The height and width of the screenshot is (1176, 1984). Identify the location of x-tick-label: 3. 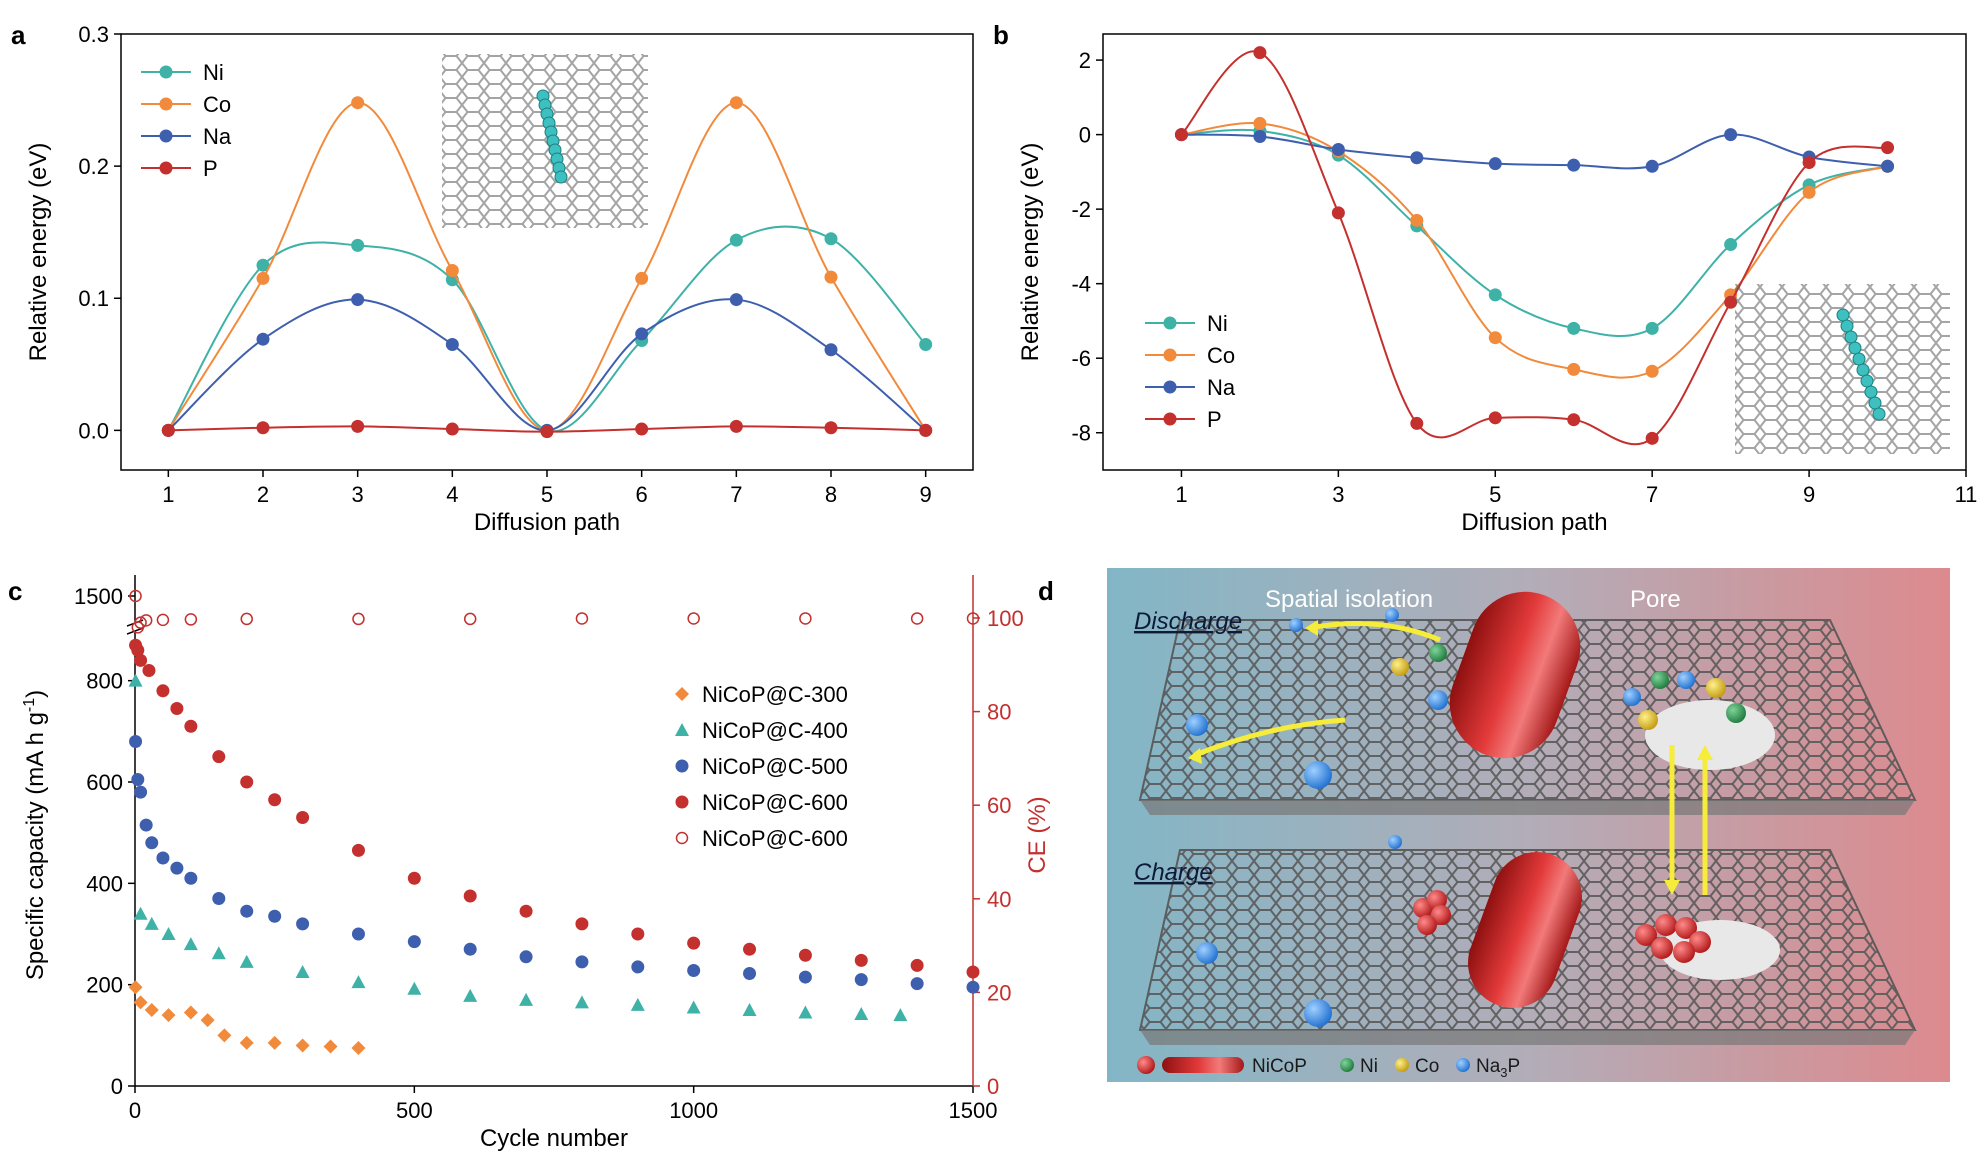
(358, 494).